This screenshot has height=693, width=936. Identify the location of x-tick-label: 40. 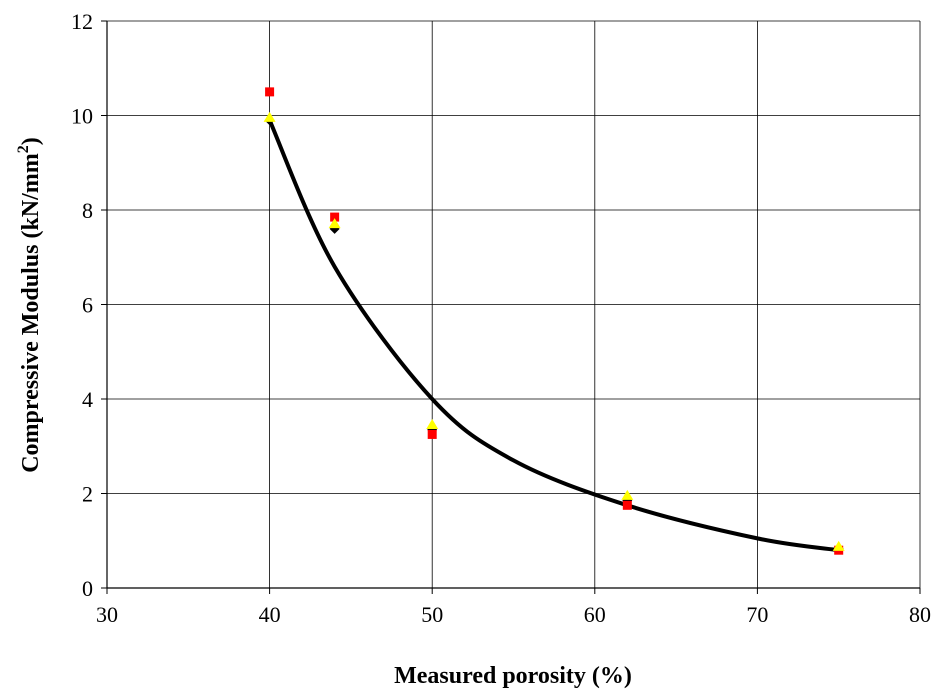
(270, 614).